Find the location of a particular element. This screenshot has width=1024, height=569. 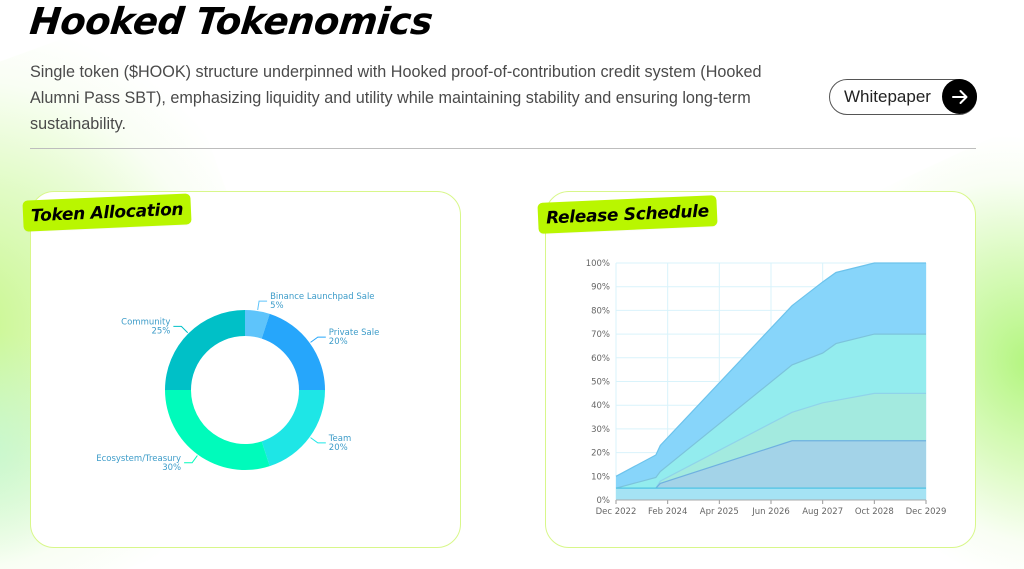

whitepaper-button-label: Whitepaper is located at coordinates (887, 96).